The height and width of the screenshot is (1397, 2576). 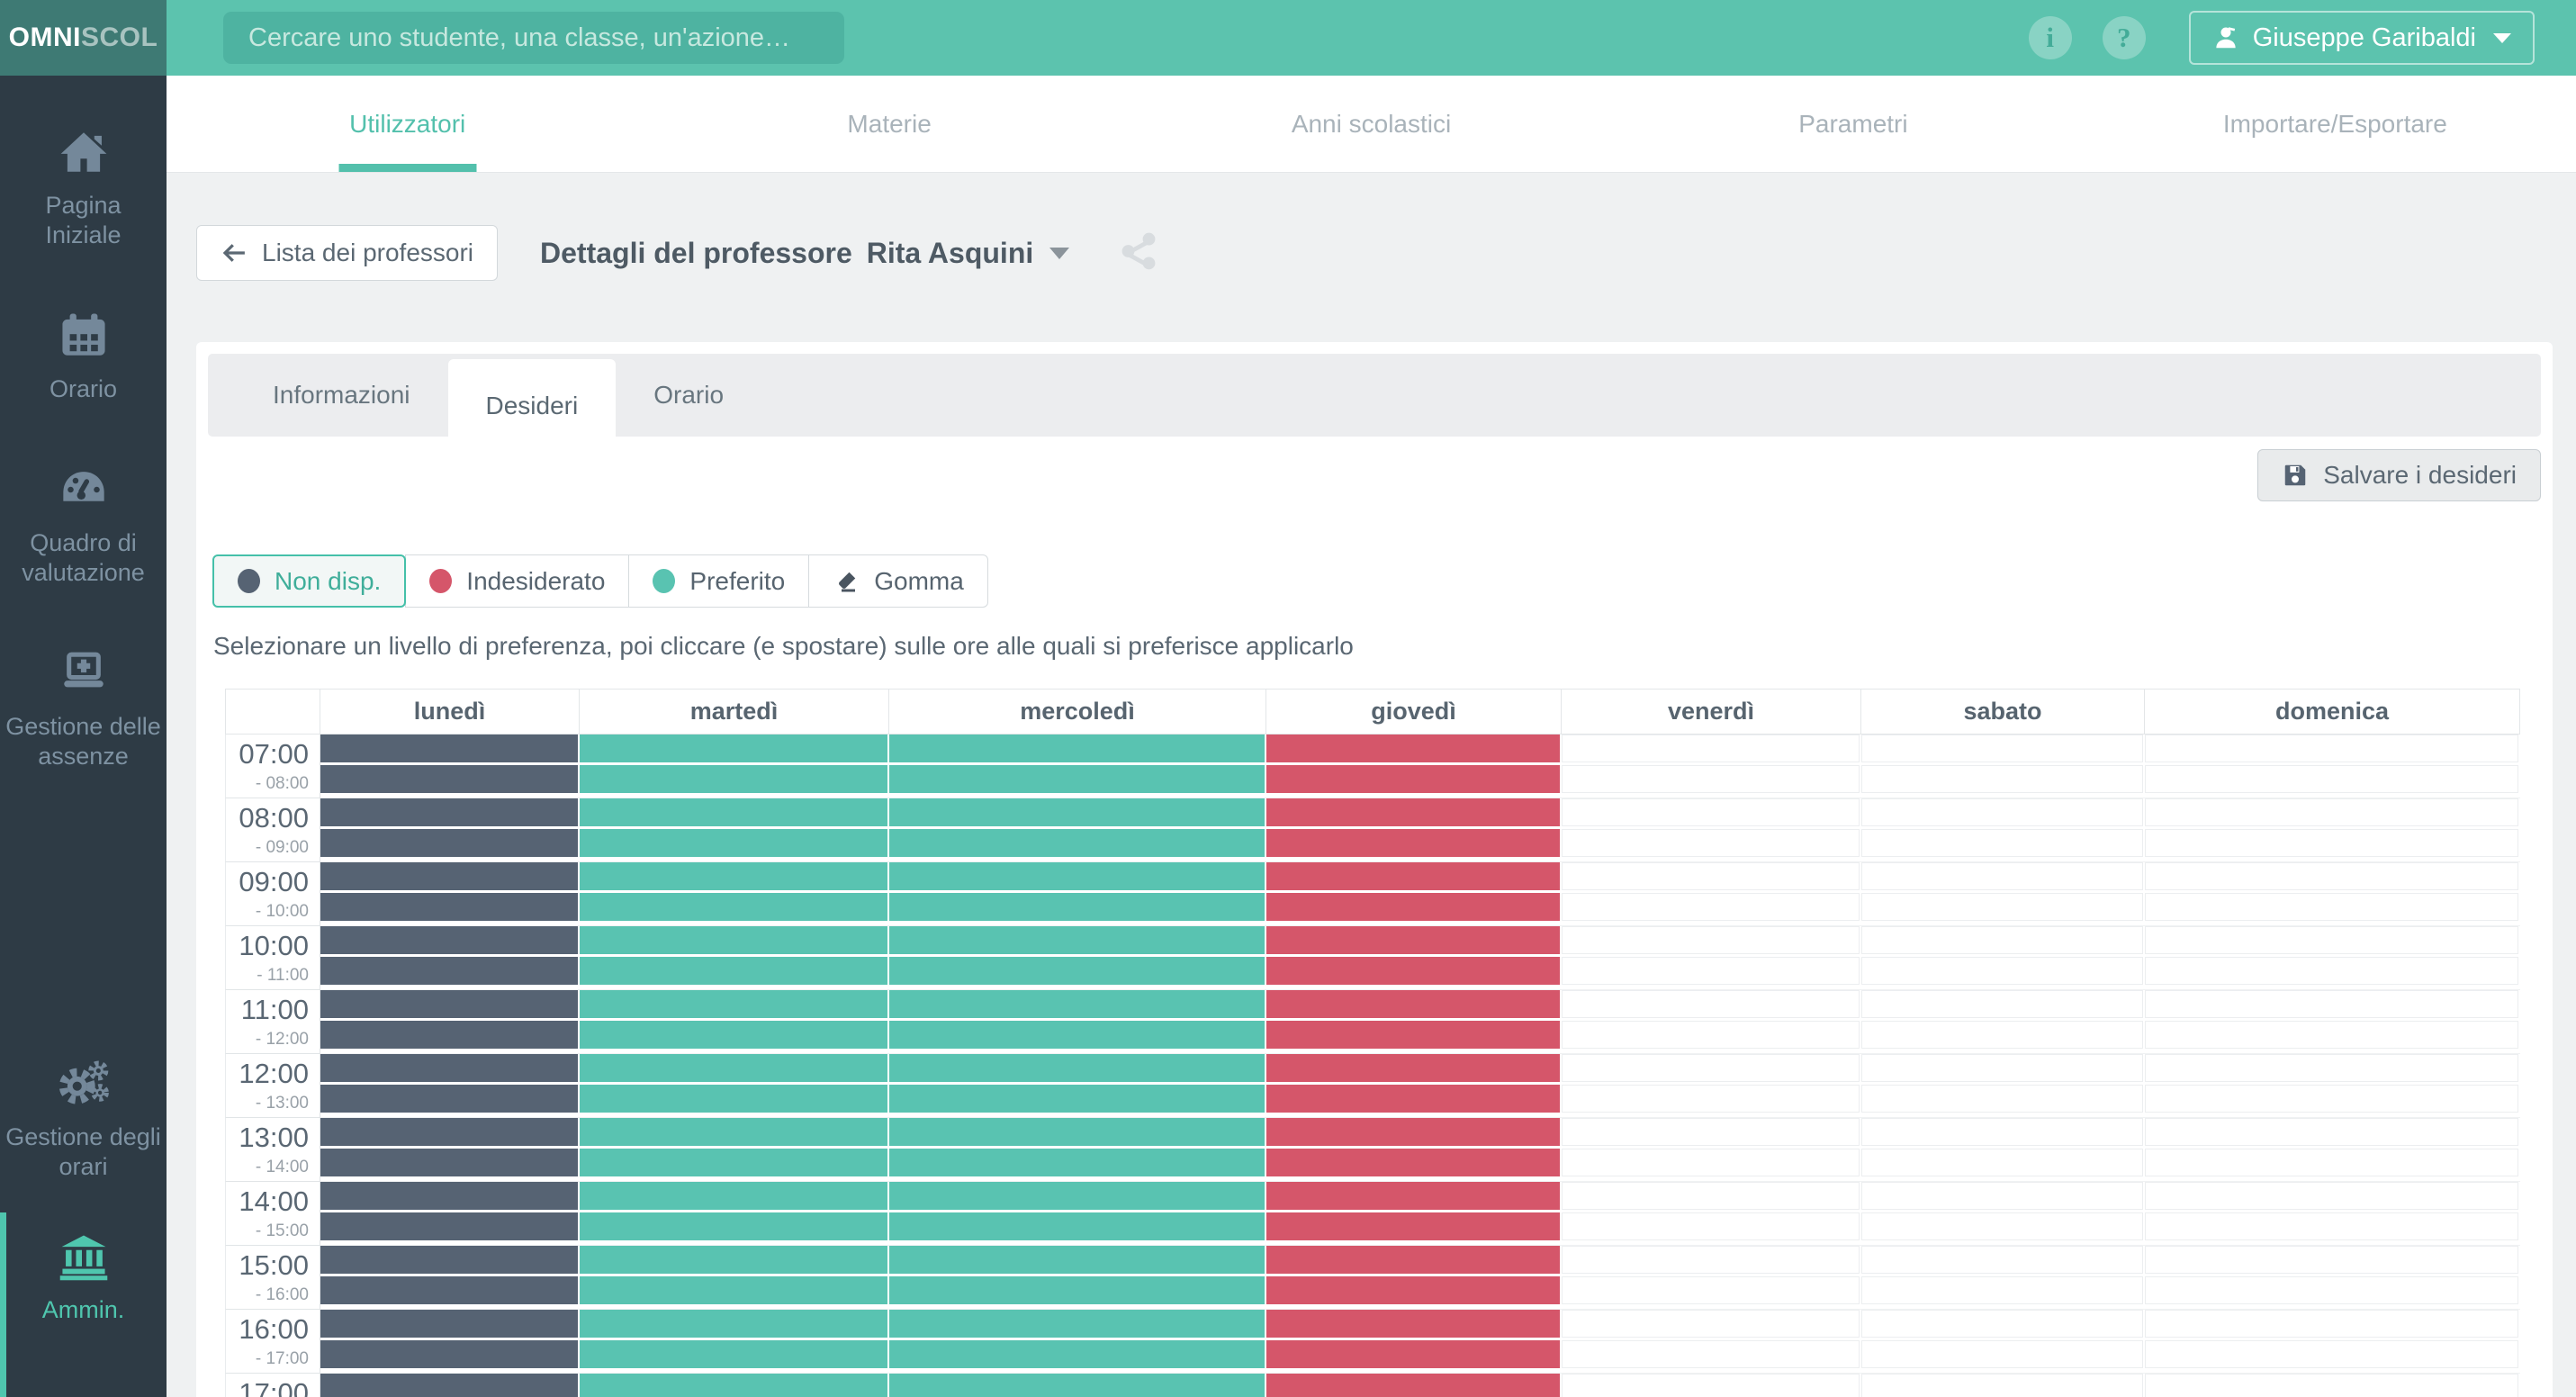 What do you see at coordinates (2361, 38) in the screenshot?
I see `user-menu-button: Giuseppe Garibaldi` at bounding box center [2361, 38].